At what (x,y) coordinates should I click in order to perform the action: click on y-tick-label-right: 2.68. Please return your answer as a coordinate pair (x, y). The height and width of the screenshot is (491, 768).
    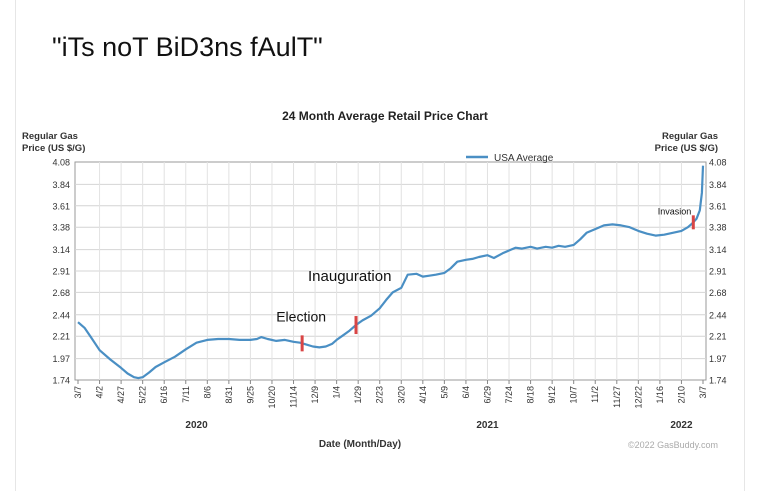
    Looking at the image, I should click on (718, 293).